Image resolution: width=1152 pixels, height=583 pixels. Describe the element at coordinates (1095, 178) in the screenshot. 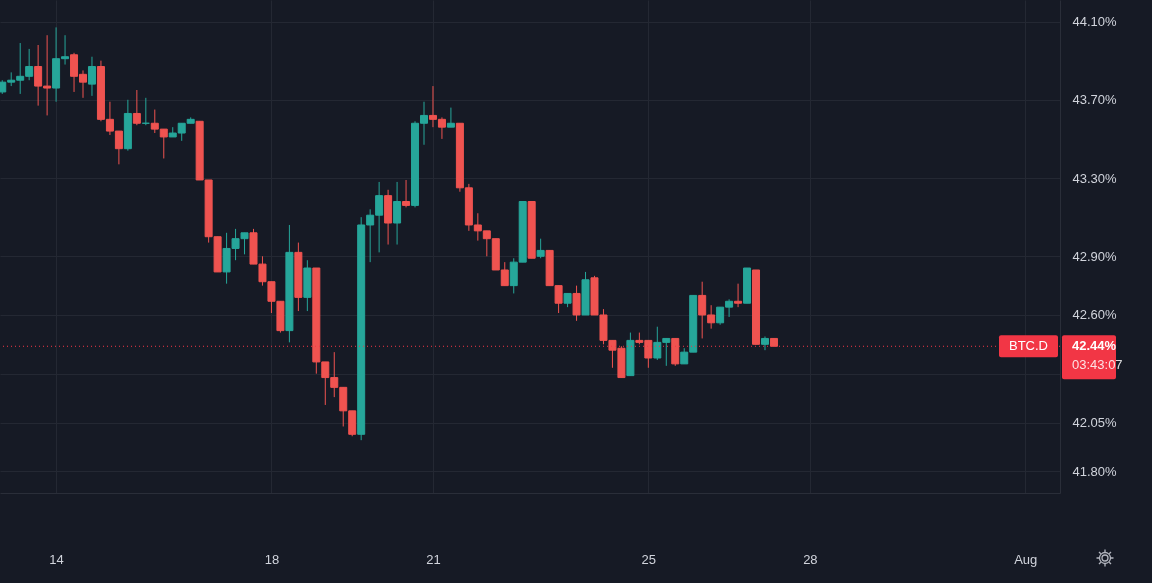

I see `y-tick-label: 43.30%` at that location.